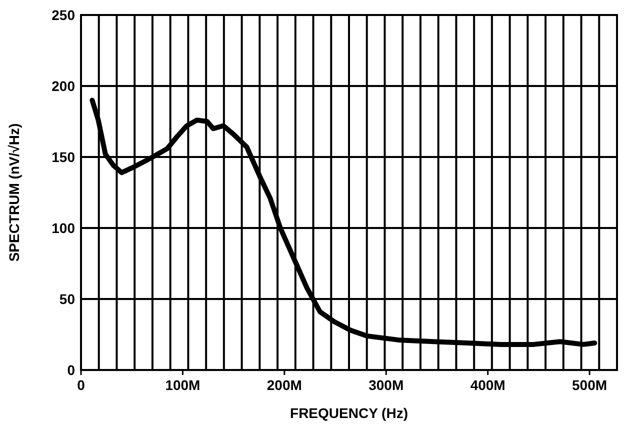 The image size is (633, 433). Describe the element at coordinates (590, 385) in the screenshot. I see `x-tick-label: 500M` at that location.